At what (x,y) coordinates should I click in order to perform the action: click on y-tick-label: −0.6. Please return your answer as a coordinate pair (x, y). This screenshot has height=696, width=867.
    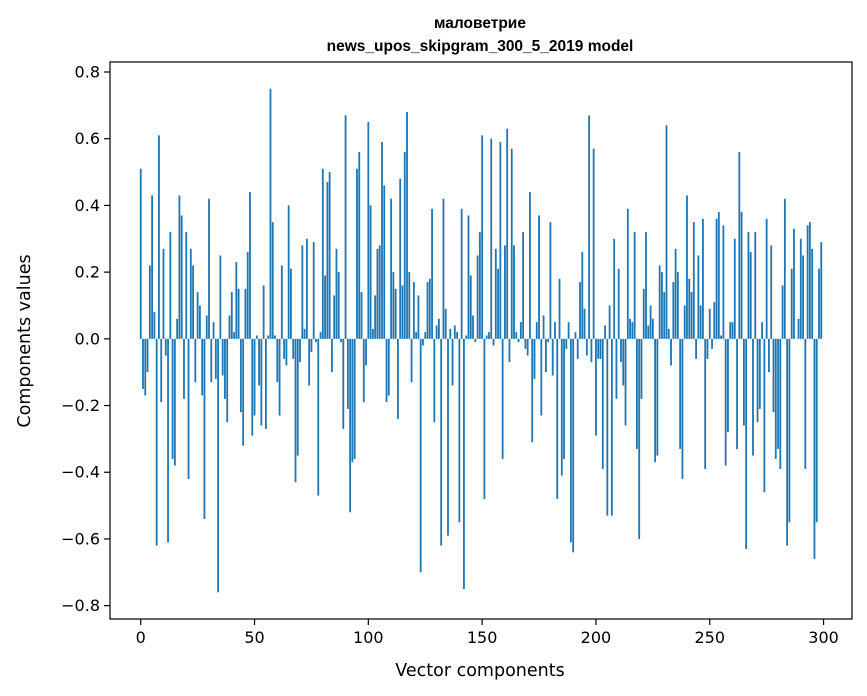
    Looking at the image, I should click on (80, 538).